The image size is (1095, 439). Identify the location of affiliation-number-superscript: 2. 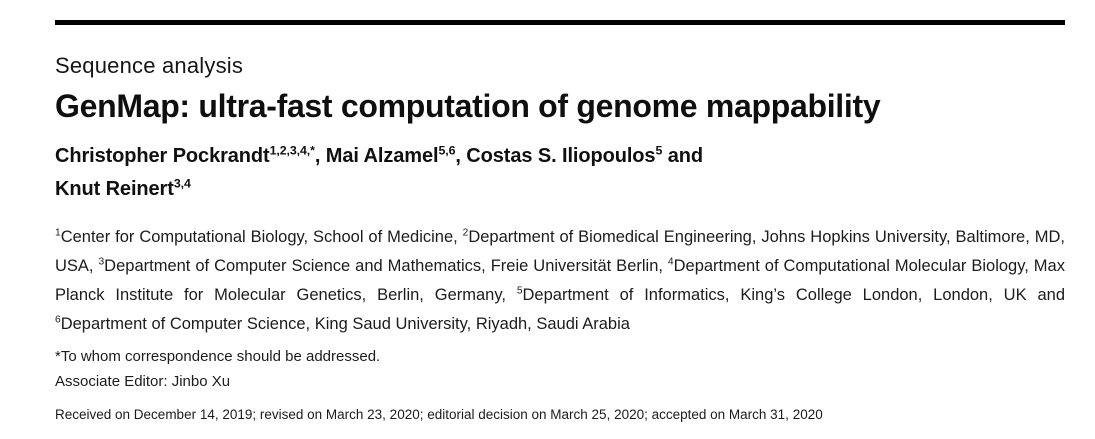
(465, 233).